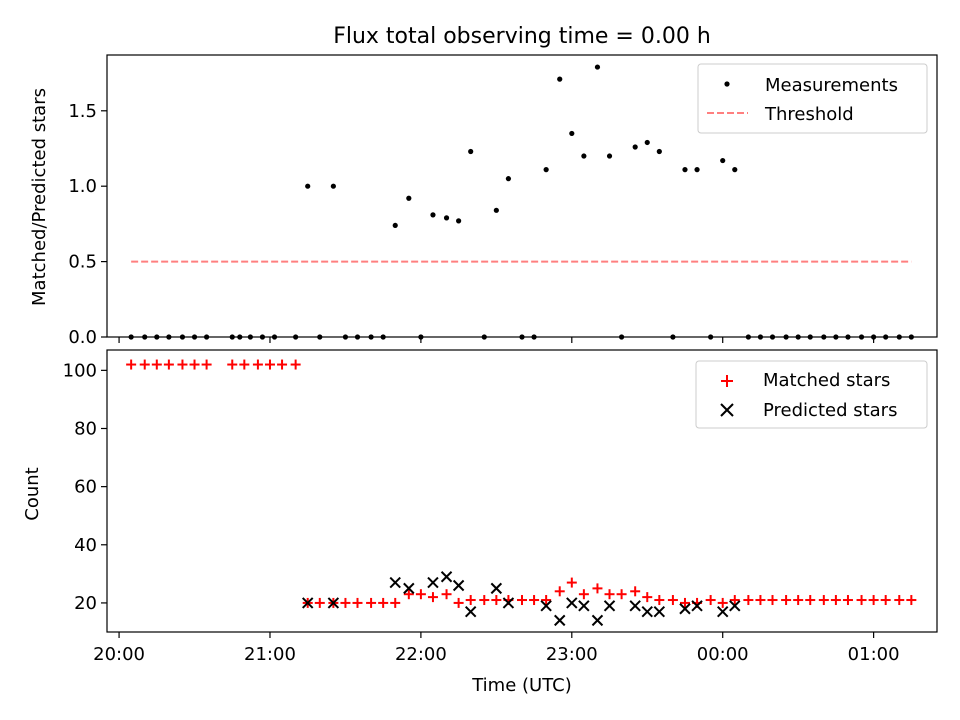 The width and height of the screenshot is (960, 720). Describe the element at coordinates (723, 654) in the screenshot. I see `bottom-x-tick-label: 00:00` at that location.